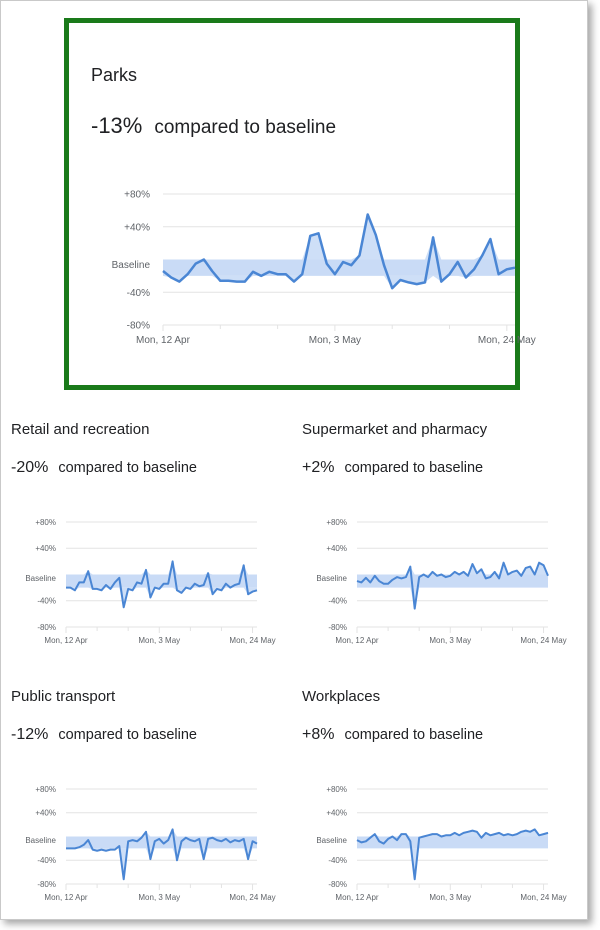 The image size is (600, 930). What do you see at coordinates (80, 429) in the screenshot?
I see `chart-title: Retail and recreation` at bounding box center [80, 429].